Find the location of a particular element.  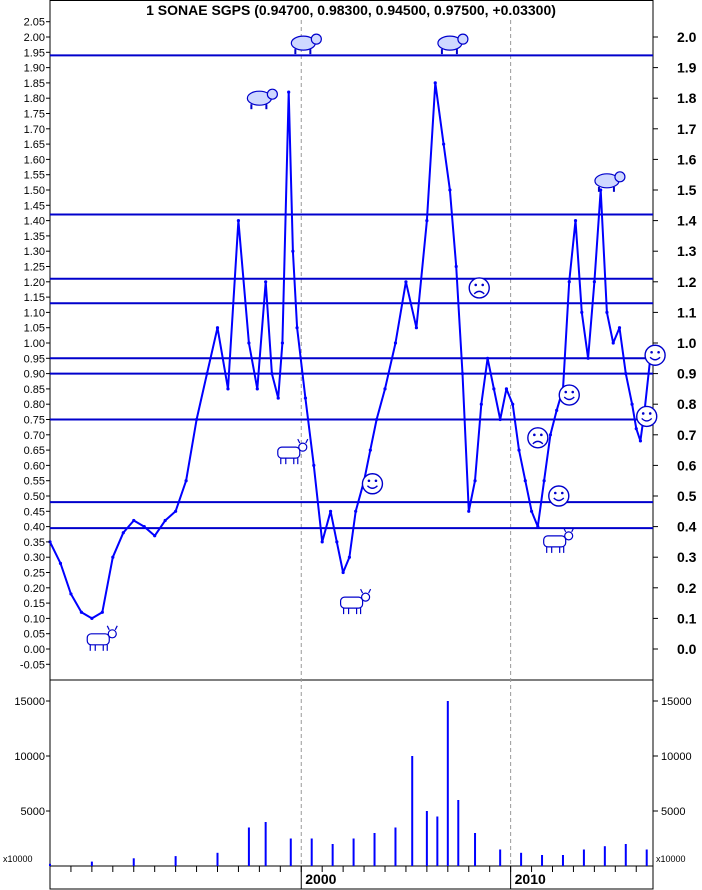

left-tick-label: 1.95 is located at coordinates (34, 53).